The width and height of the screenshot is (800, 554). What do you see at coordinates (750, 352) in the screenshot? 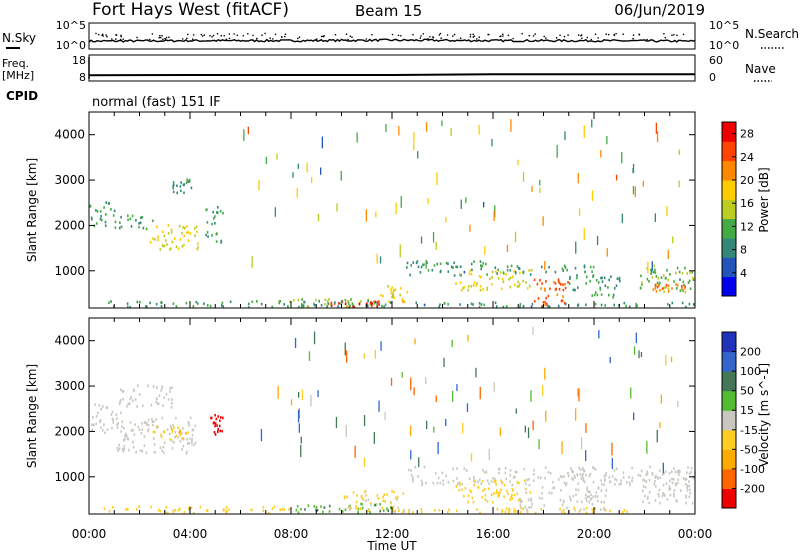
I see `colorbar-tick-label: 200` at bounding box center [750, 352].